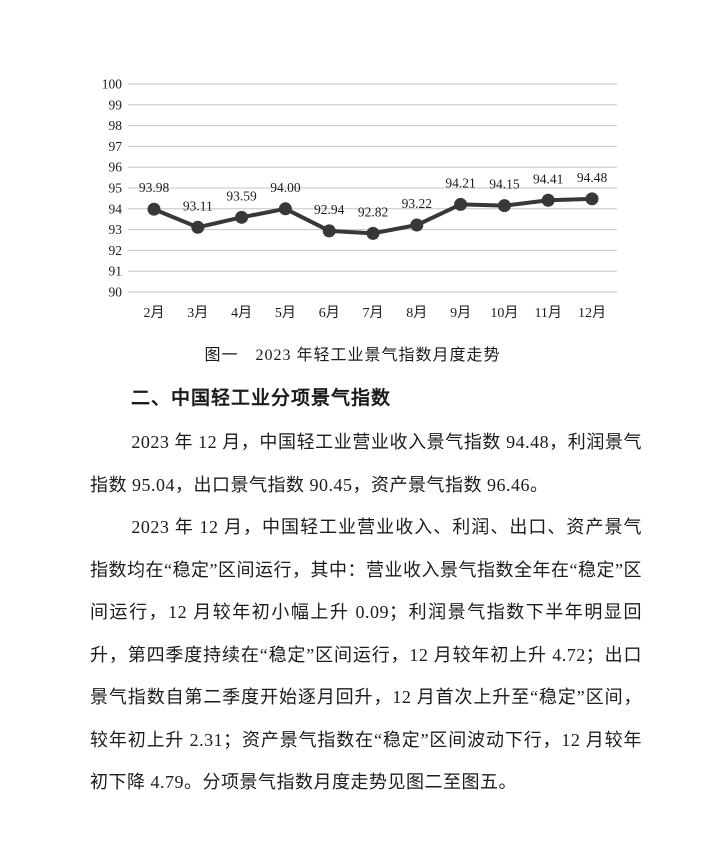 Image resolution: width=705 pixels, height=844 pixels. I want to click on x-axis-tick-label: 8月, so click(416, 313).